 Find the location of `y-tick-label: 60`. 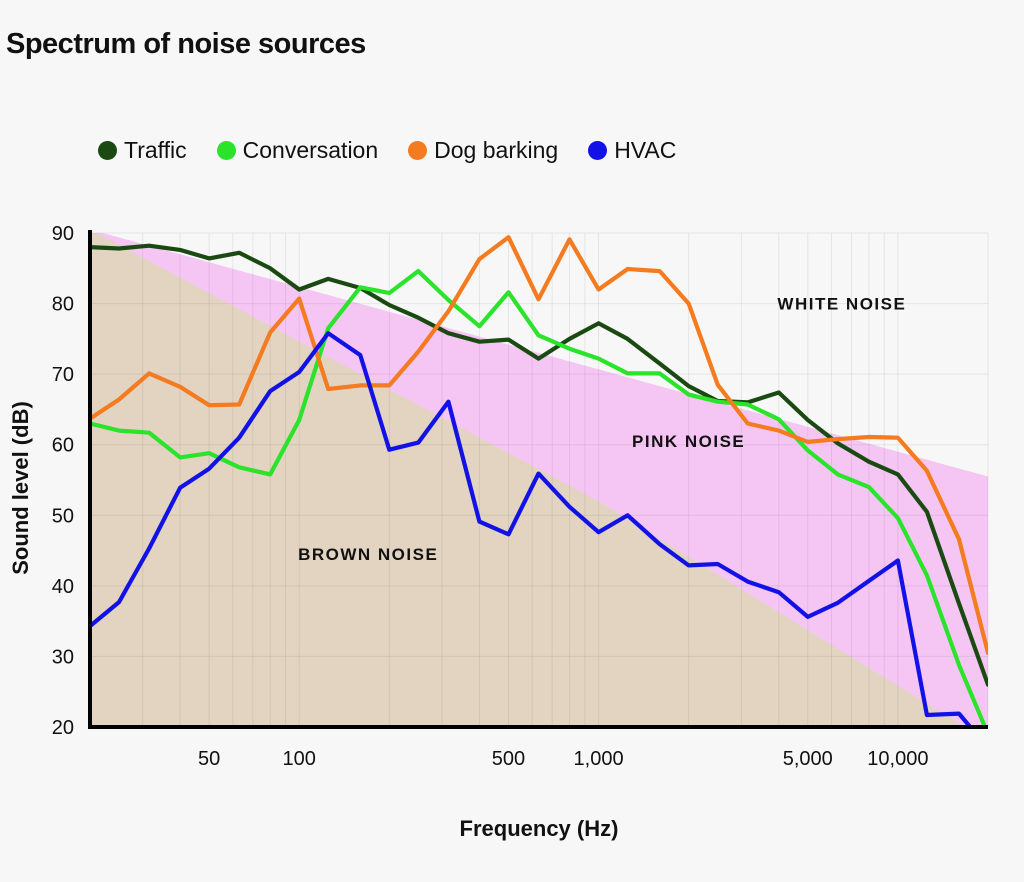

y-tick-label: 60 is located at coordinates (63, 446).